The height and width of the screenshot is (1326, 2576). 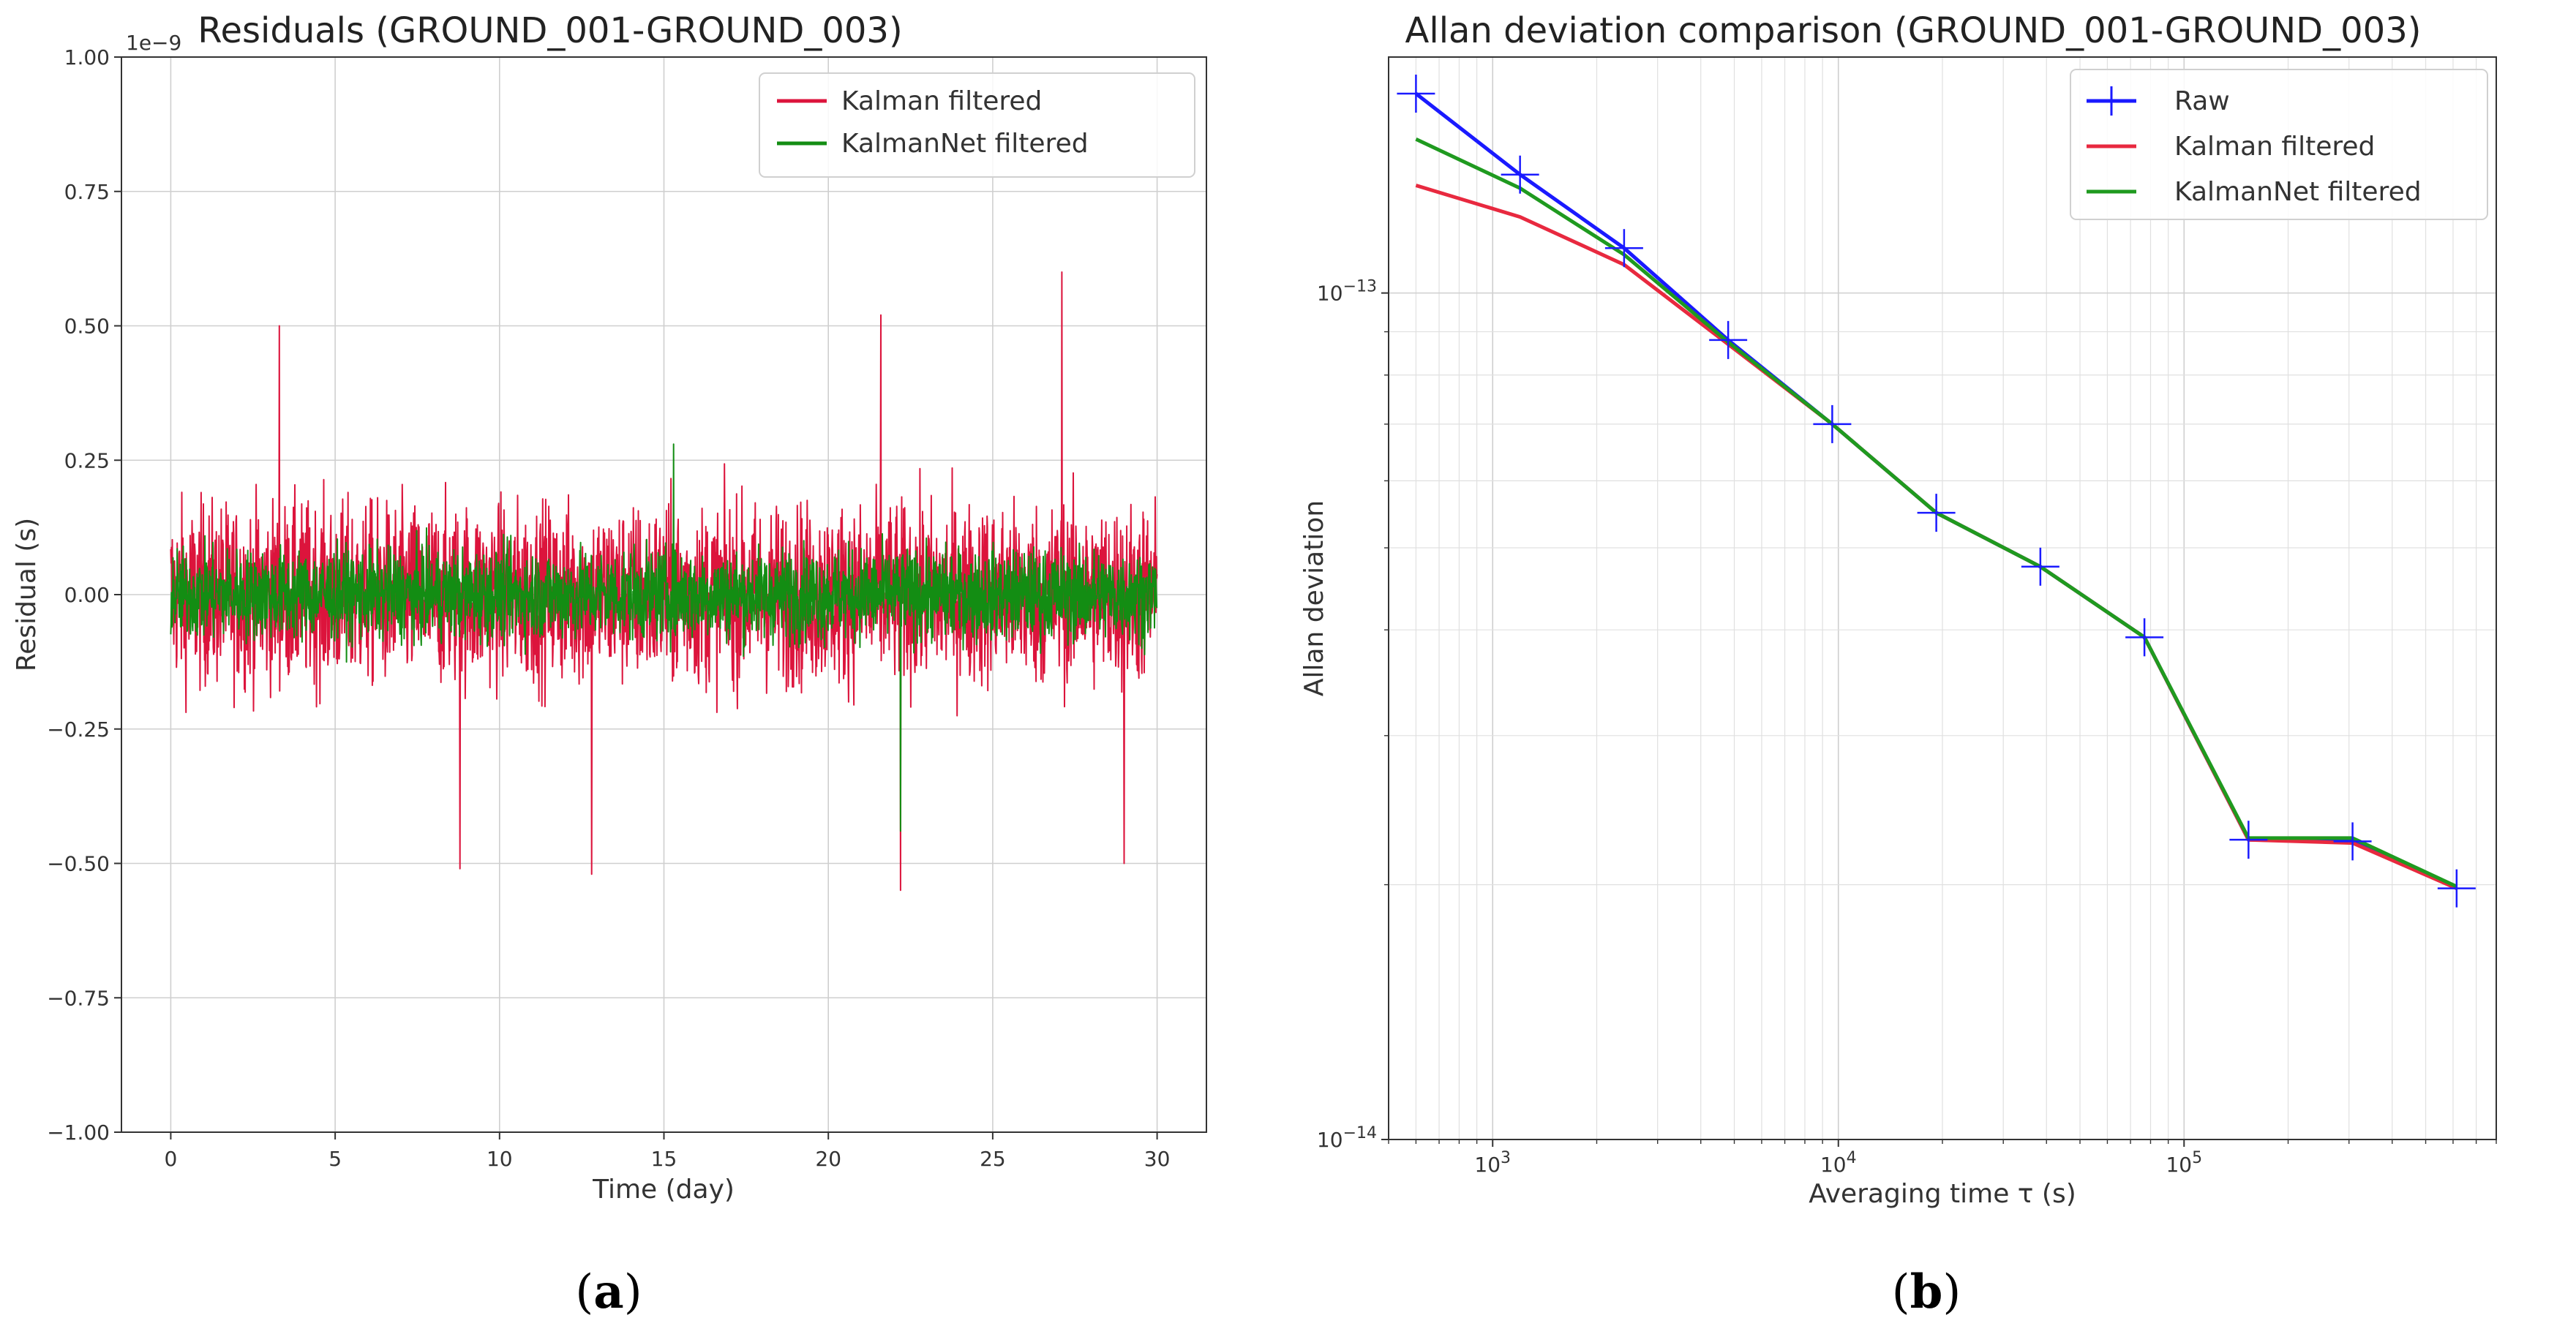 I want to click on panel-a-y-tick-label: −0.75, so click(x=78, y=998).